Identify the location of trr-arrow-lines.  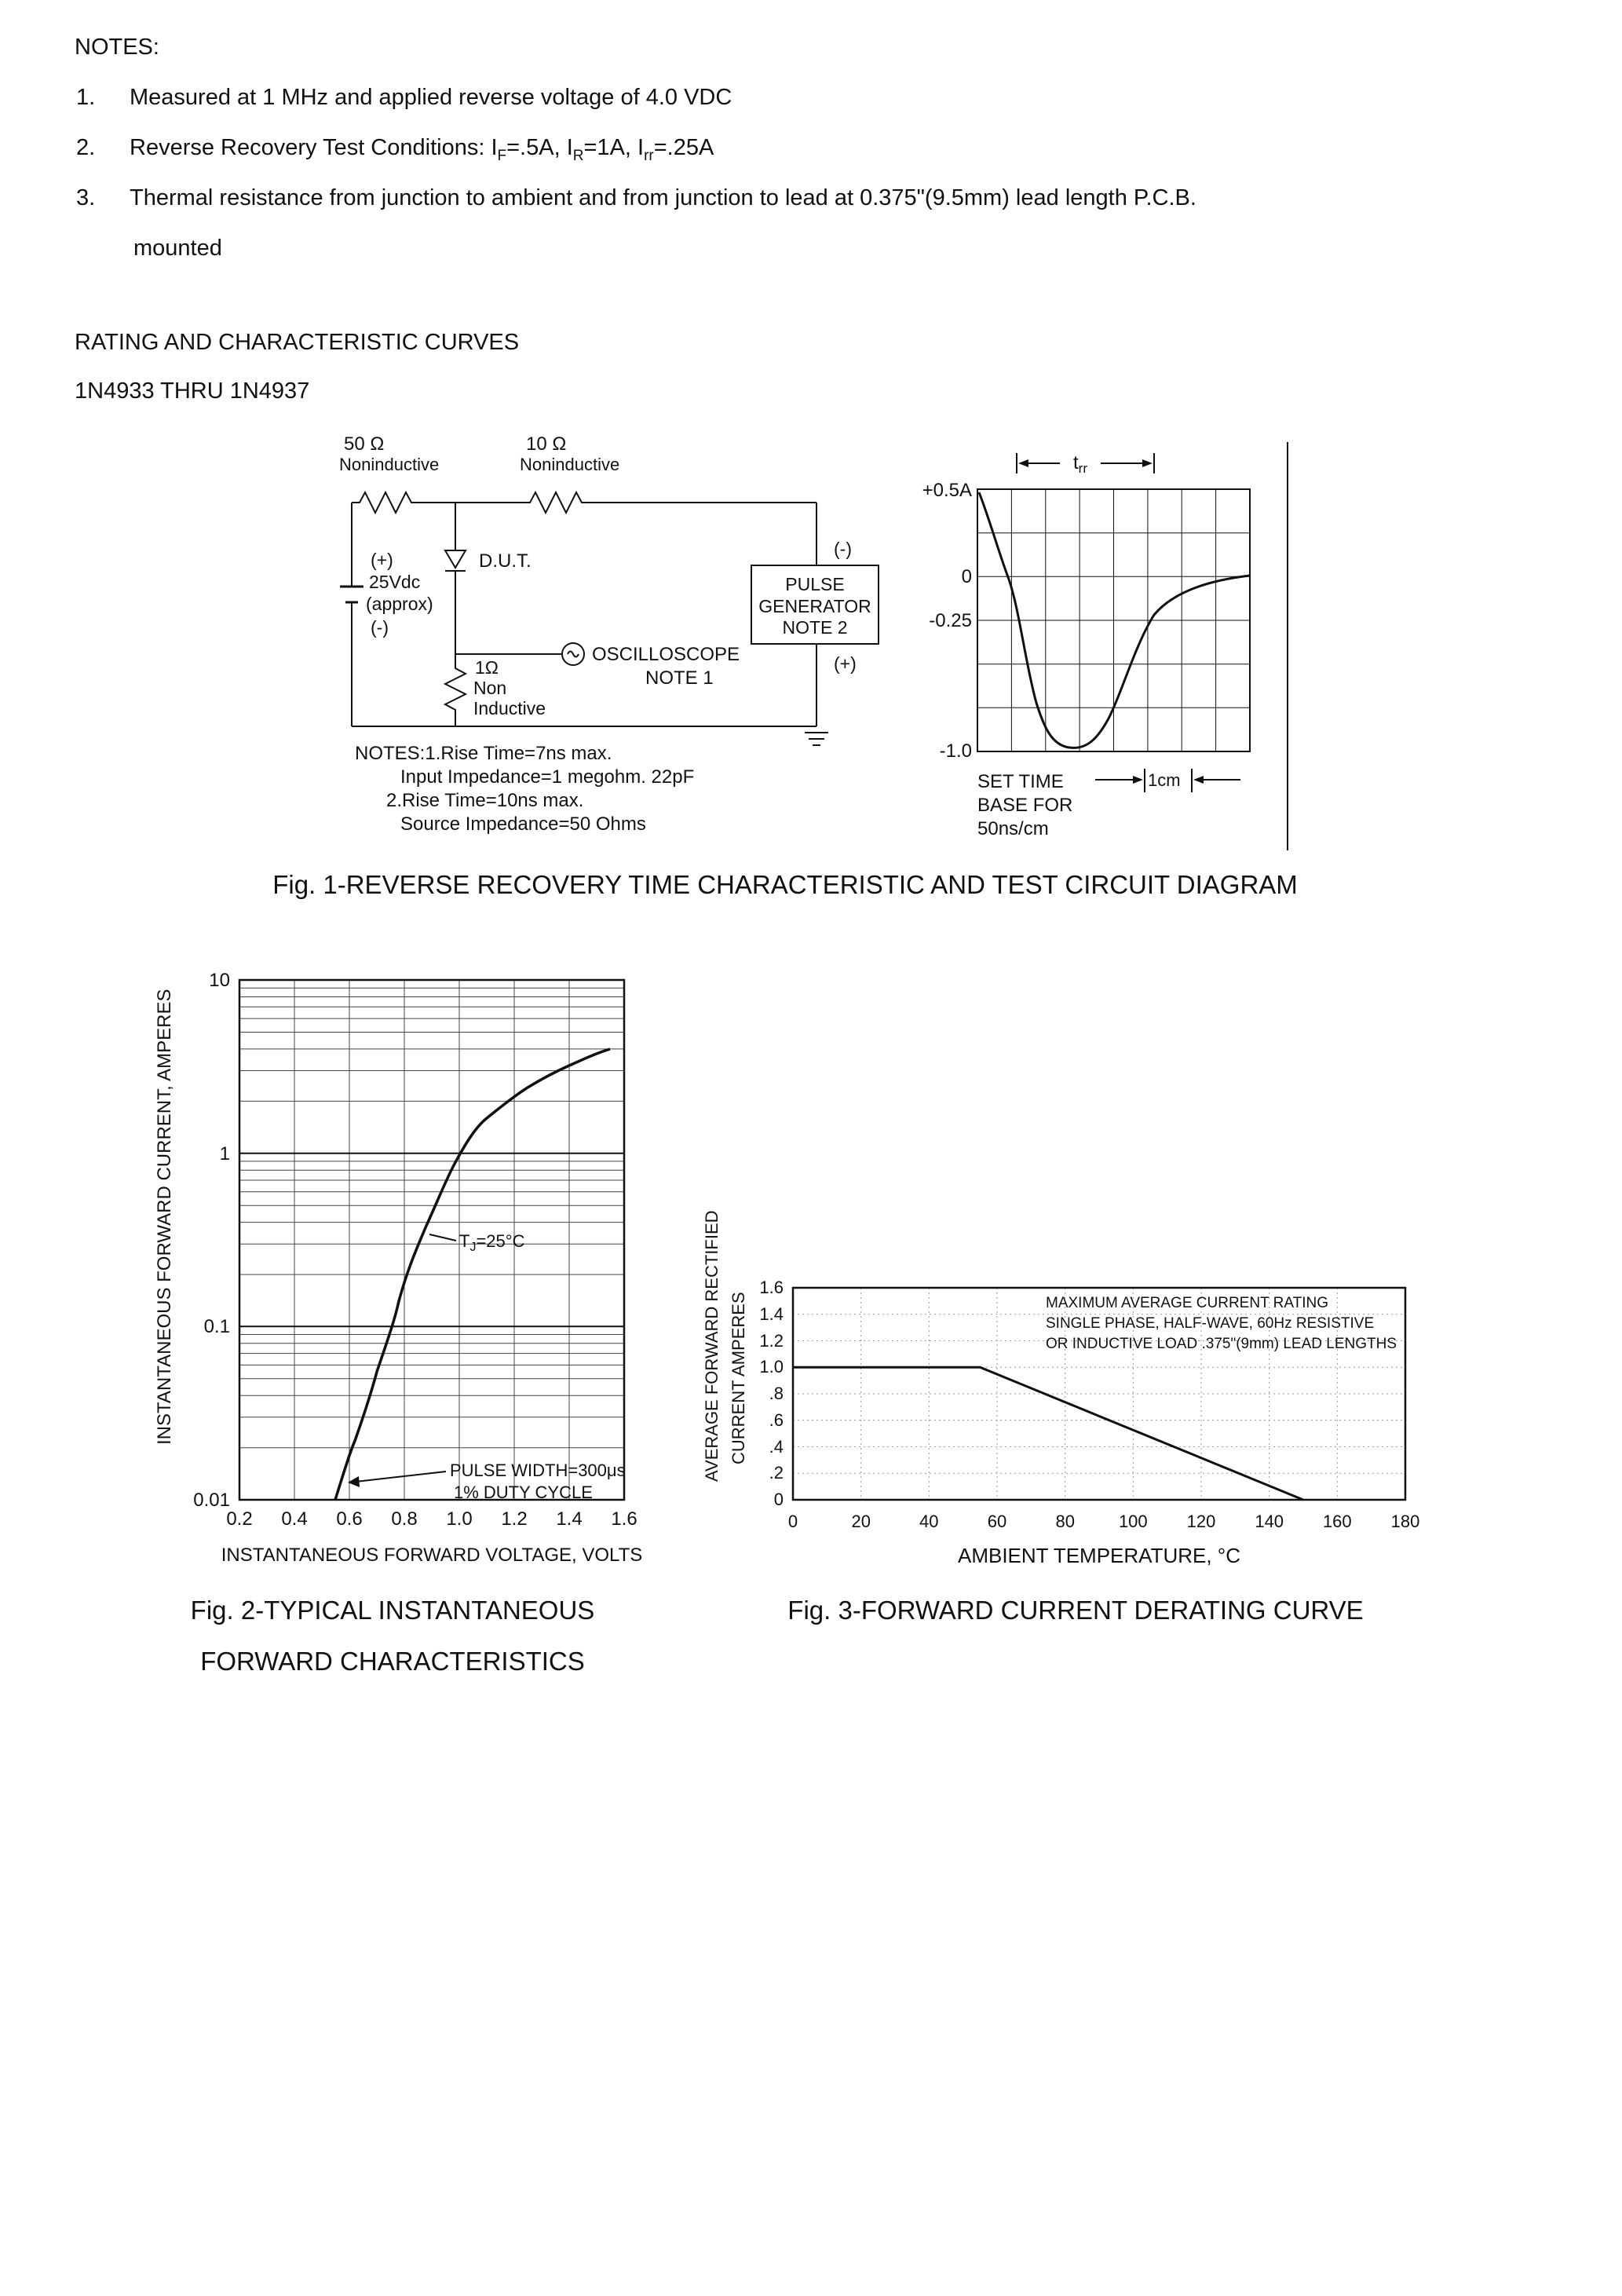
(1085, 463).